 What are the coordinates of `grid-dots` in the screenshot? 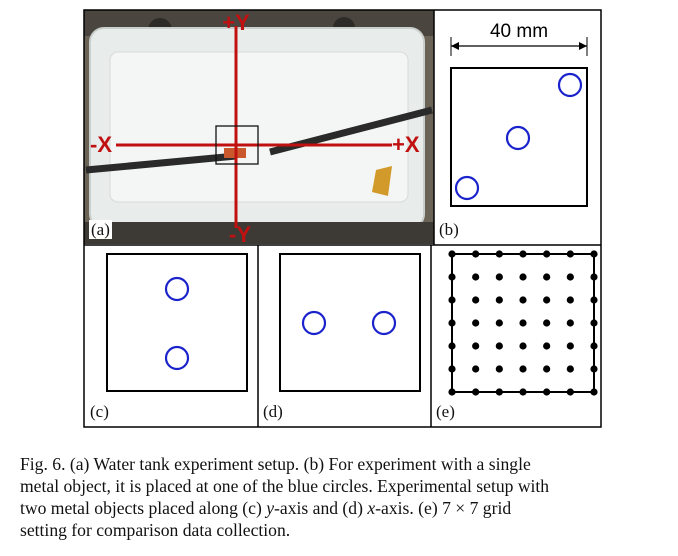 It's located at (523, 323).